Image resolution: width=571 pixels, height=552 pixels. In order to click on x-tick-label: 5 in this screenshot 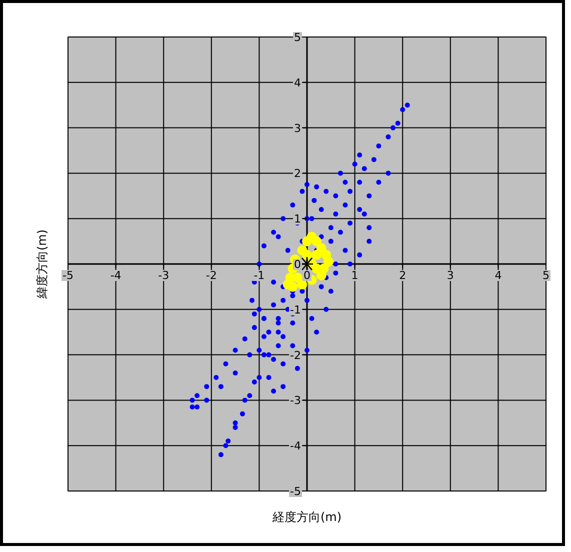, I will do `click(546, 275)`.